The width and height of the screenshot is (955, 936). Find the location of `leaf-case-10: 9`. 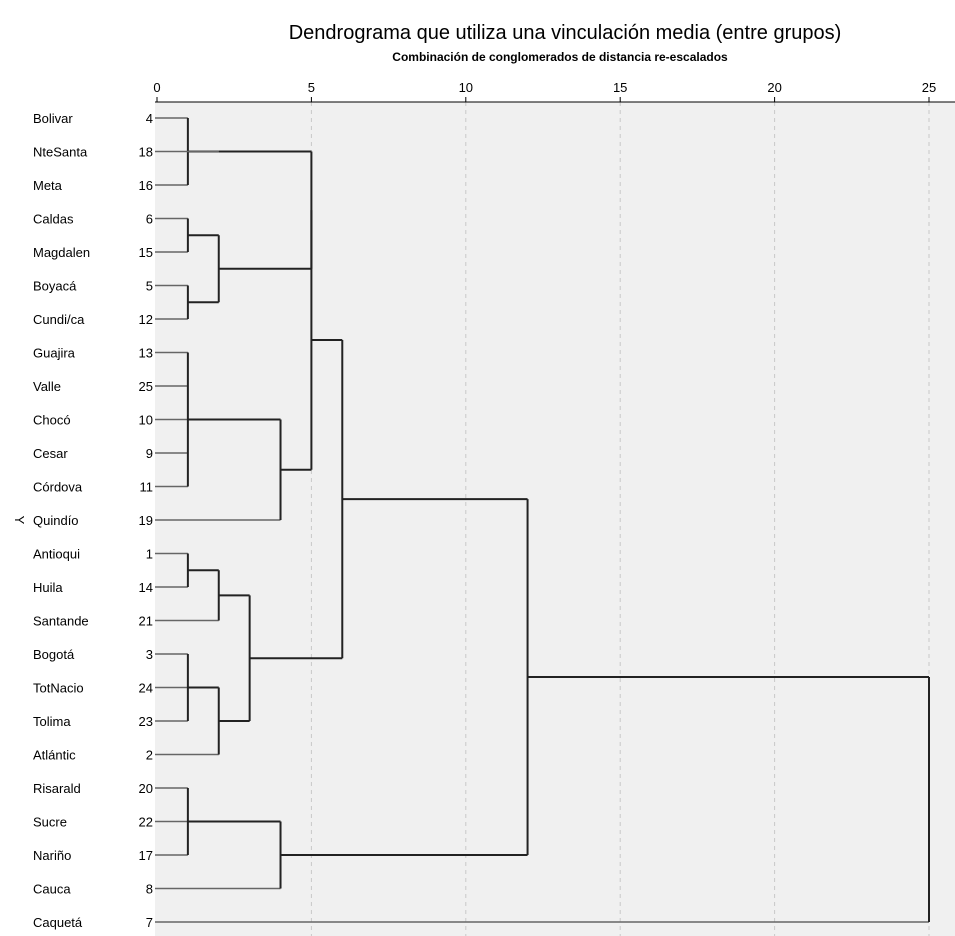

leaf-case-10: 9 is located at coordinates (149, 453).